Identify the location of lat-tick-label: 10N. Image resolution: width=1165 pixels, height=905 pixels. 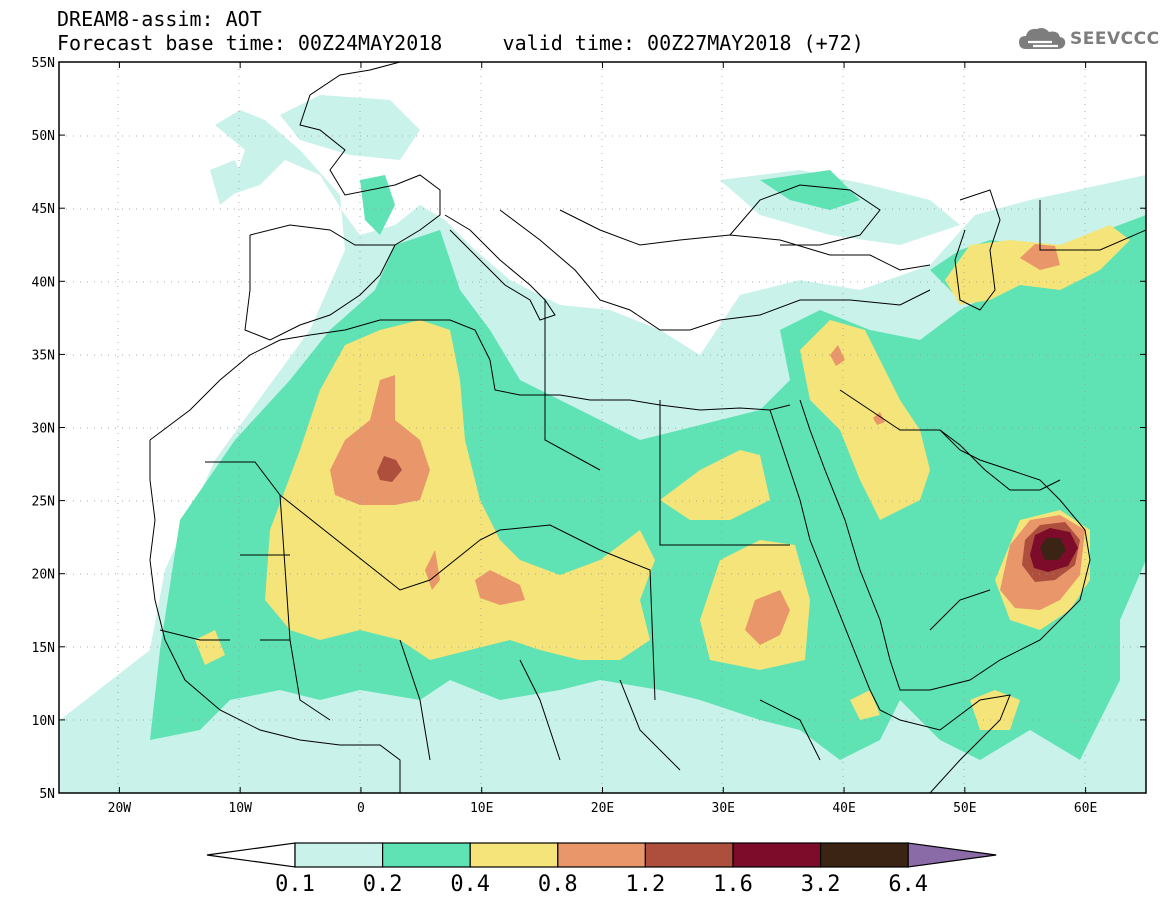
(43, 721).